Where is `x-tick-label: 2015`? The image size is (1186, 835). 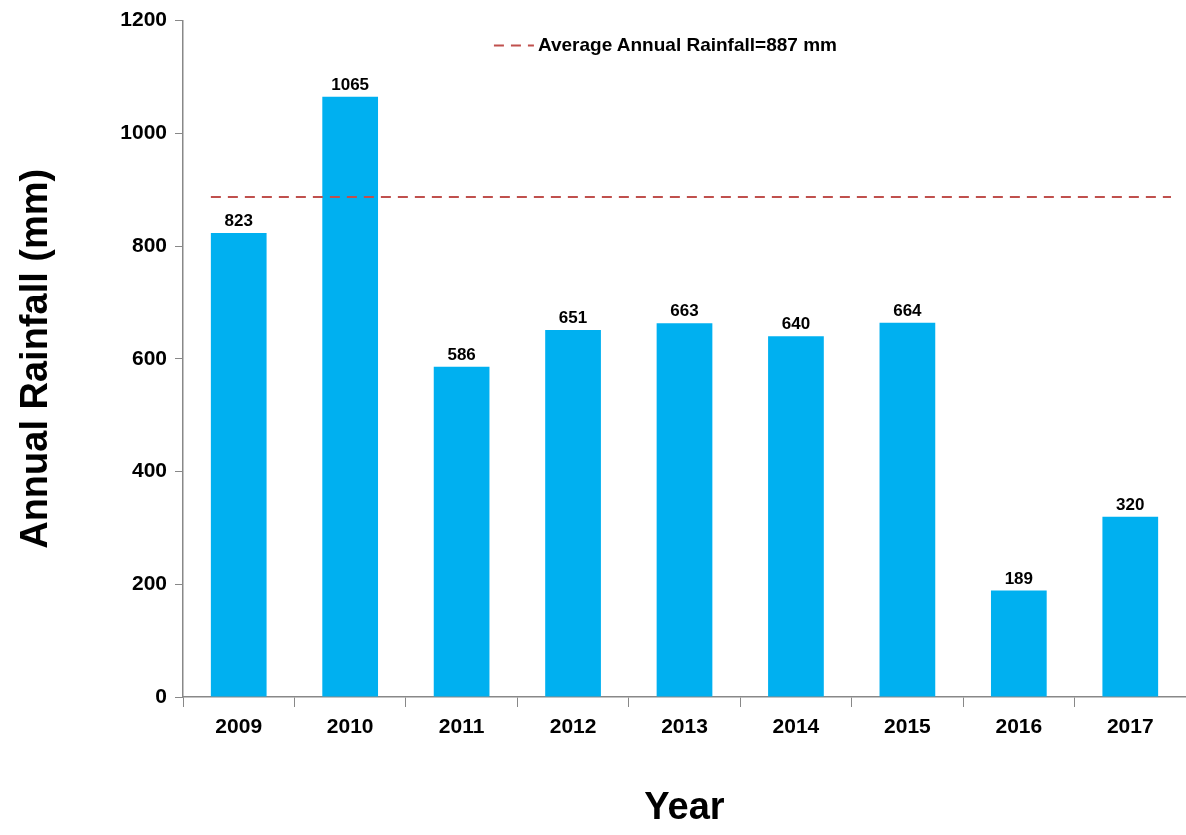 x-tick-label: 2015 is located at coordinates (908, 726).